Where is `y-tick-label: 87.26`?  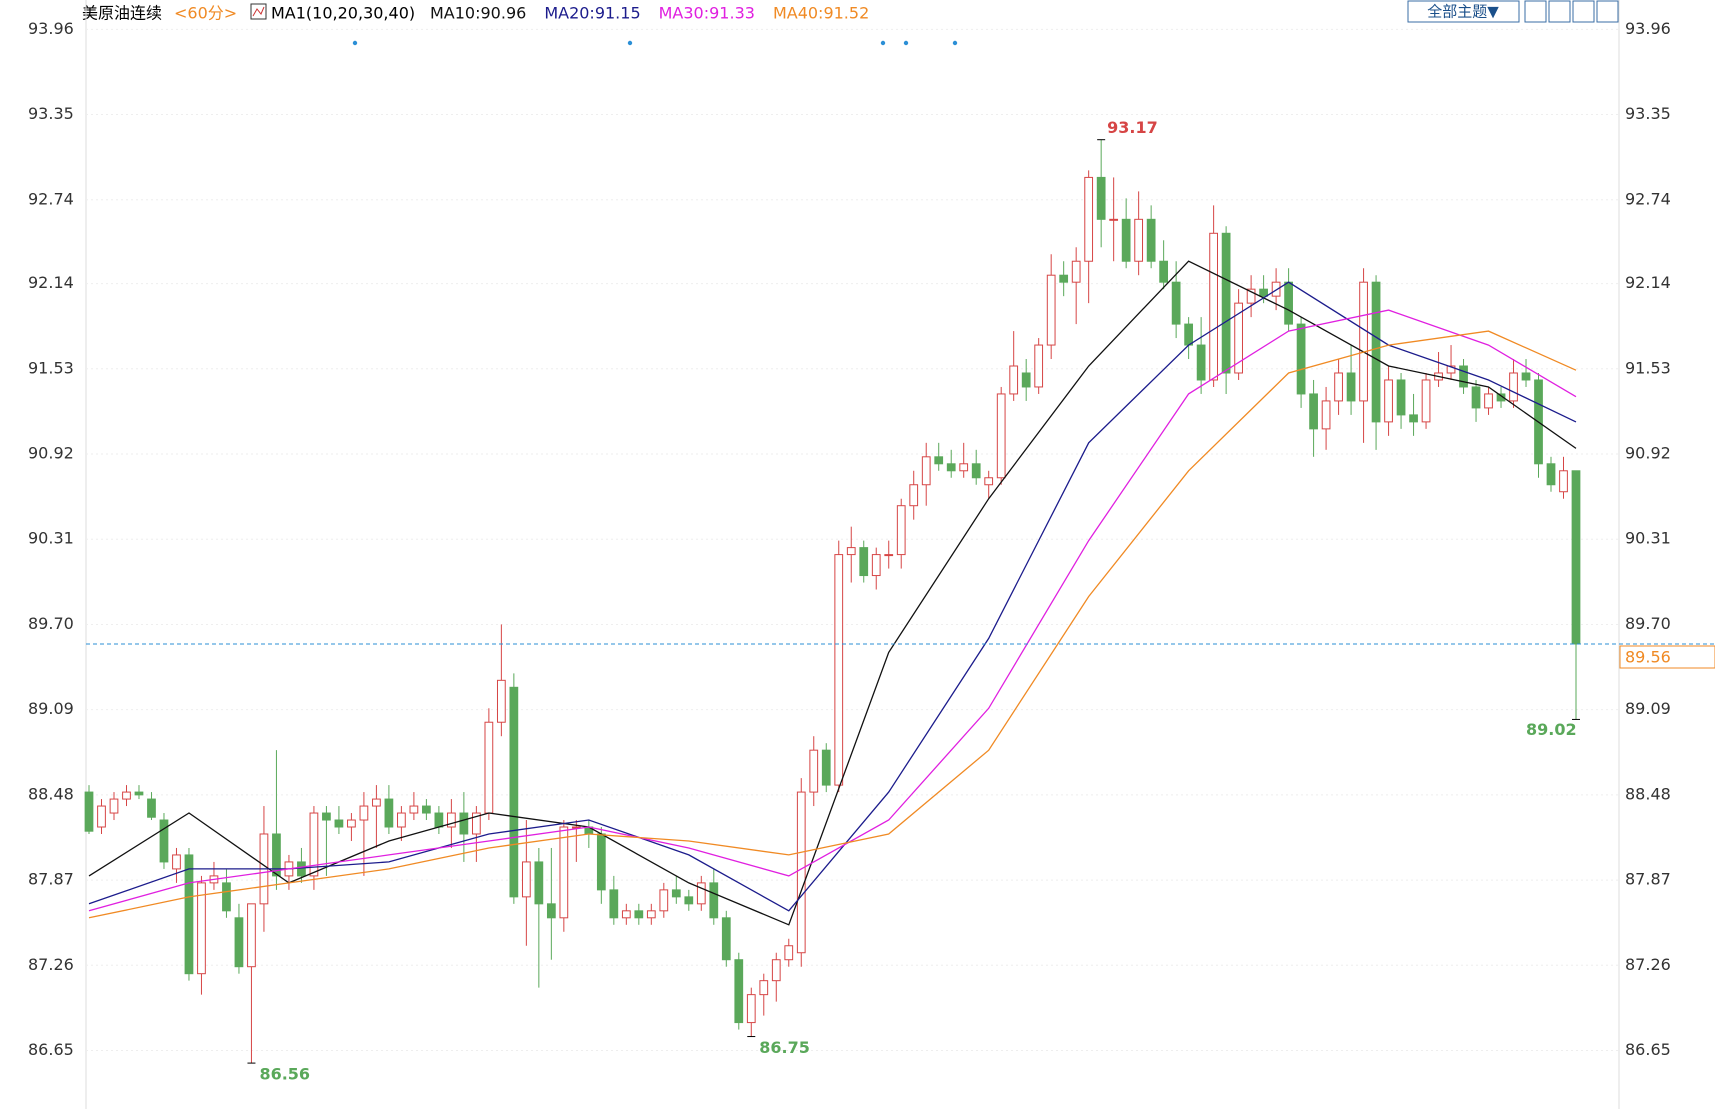
y-tick-label: 87.26 is located at coordinates (1648, 964).